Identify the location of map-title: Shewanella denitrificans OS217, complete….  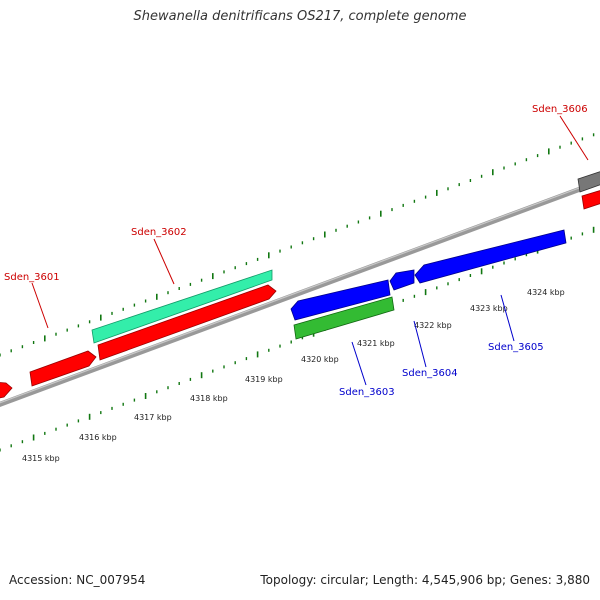
(300, 16).